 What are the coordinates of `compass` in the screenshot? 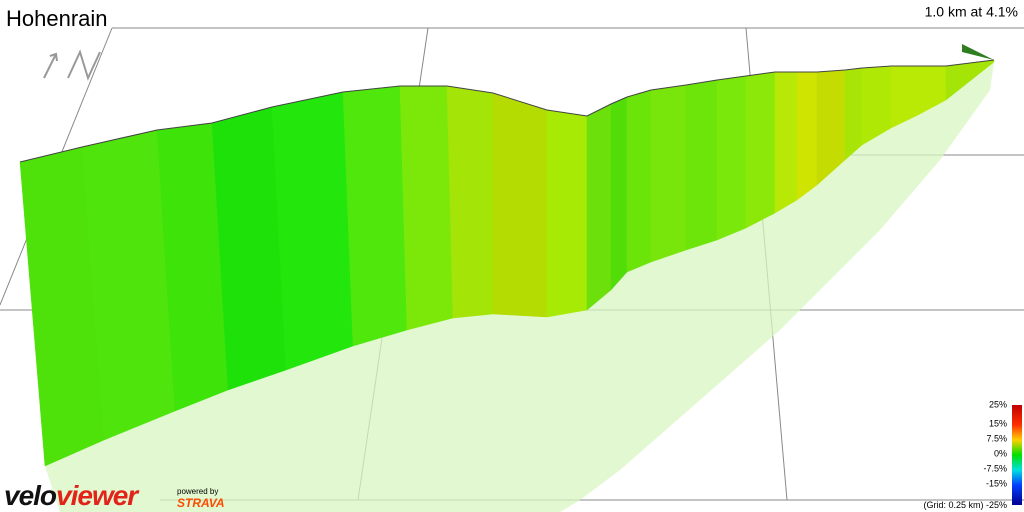 It's located at (72, 65).